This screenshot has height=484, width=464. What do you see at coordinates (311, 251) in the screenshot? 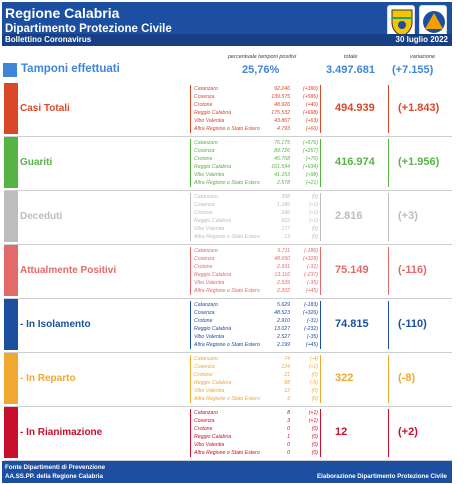
I see `detail-change: (-186)` at bounding box center [311, 251].